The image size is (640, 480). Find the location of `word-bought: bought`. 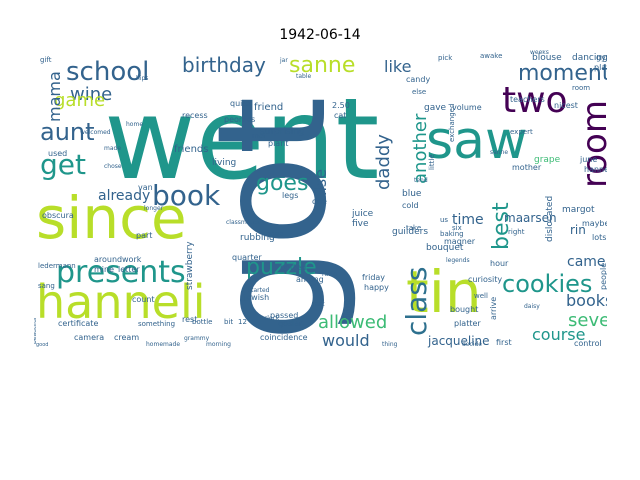

word-bought: bought is located at coordinates (464, 309).